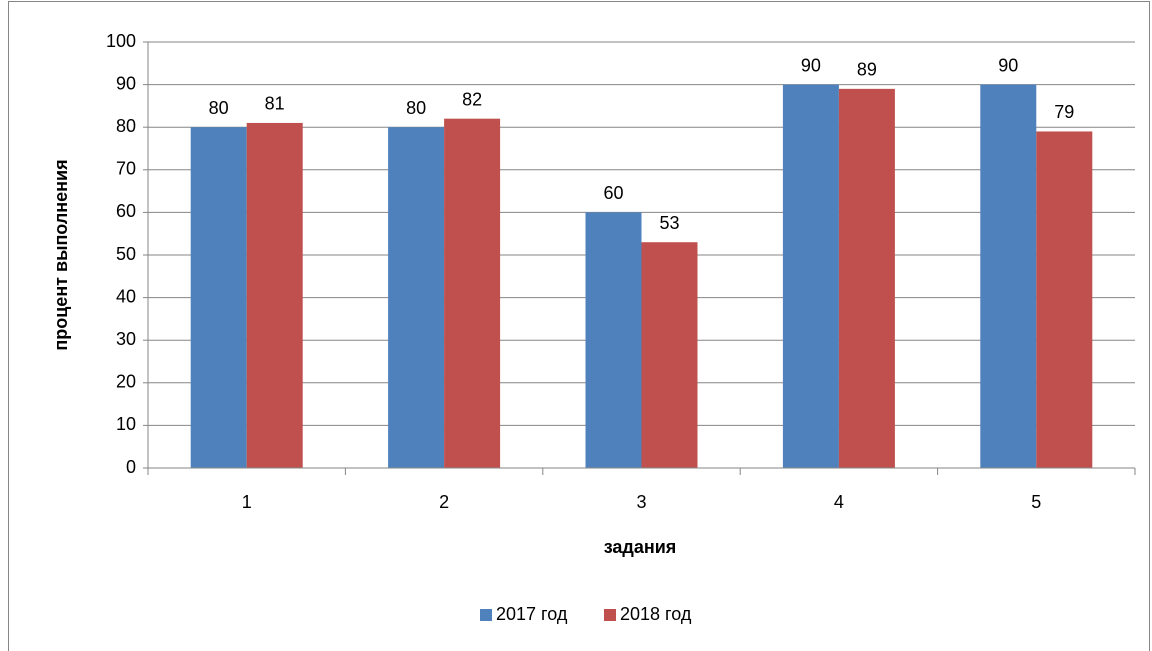  Describe the element at coordinates (126, 254) in the screenshot. I see `y-tick-label: 50` at that location.